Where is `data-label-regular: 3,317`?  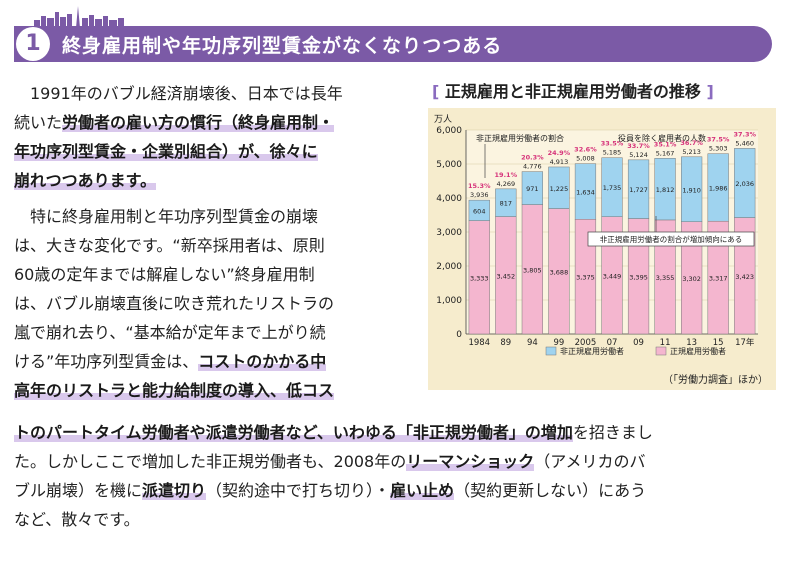
data-label-regular: 3,317 is located at coordinates (718, 279).